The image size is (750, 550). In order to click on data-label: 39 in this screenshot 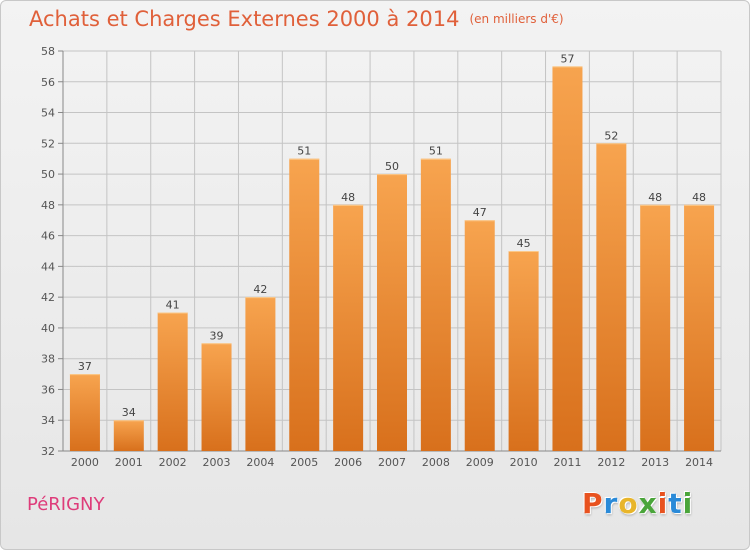, I will do `click(217, 335)`.